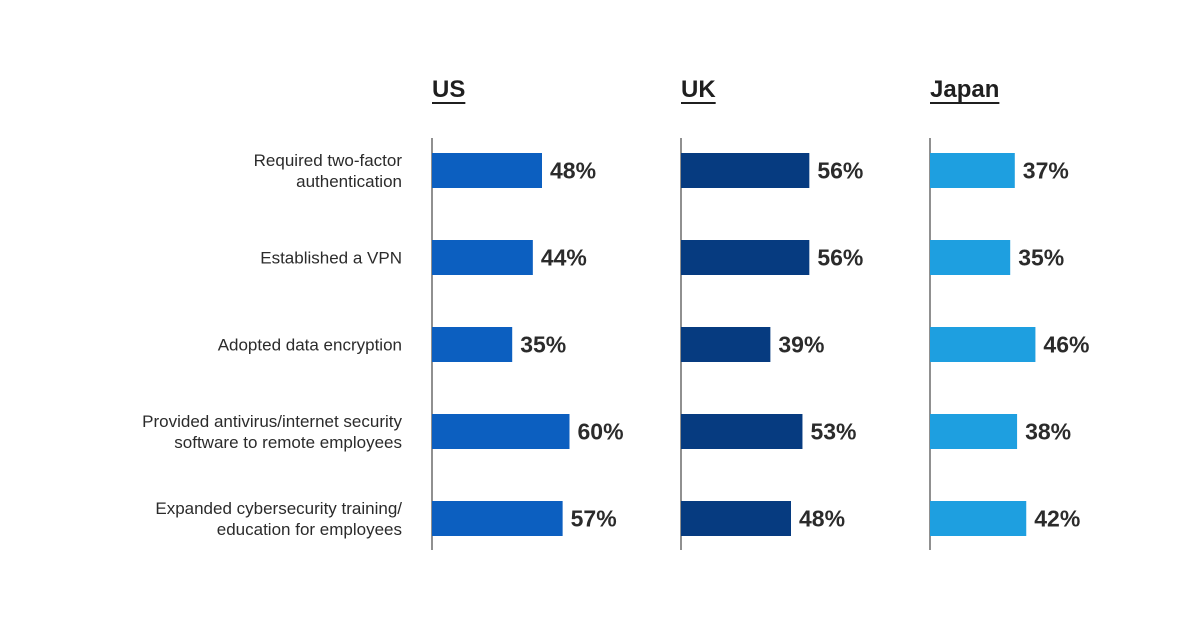 Image resolution: width=1200 pixels, height=620 pixels. I want to click on column-title-us: US, so click(448, 89).